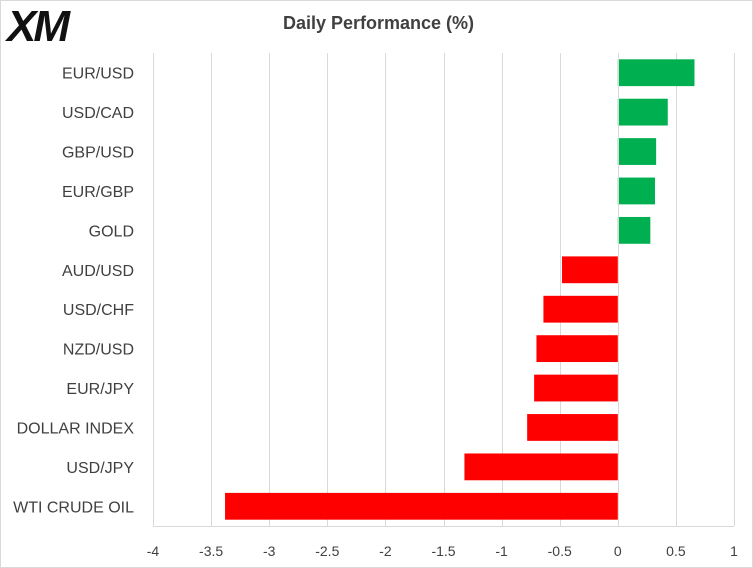  What do you see at coordinates (98, 74) in the screenshot?
I see `category-label: EUR/USD` at bounding box center [98, 74].